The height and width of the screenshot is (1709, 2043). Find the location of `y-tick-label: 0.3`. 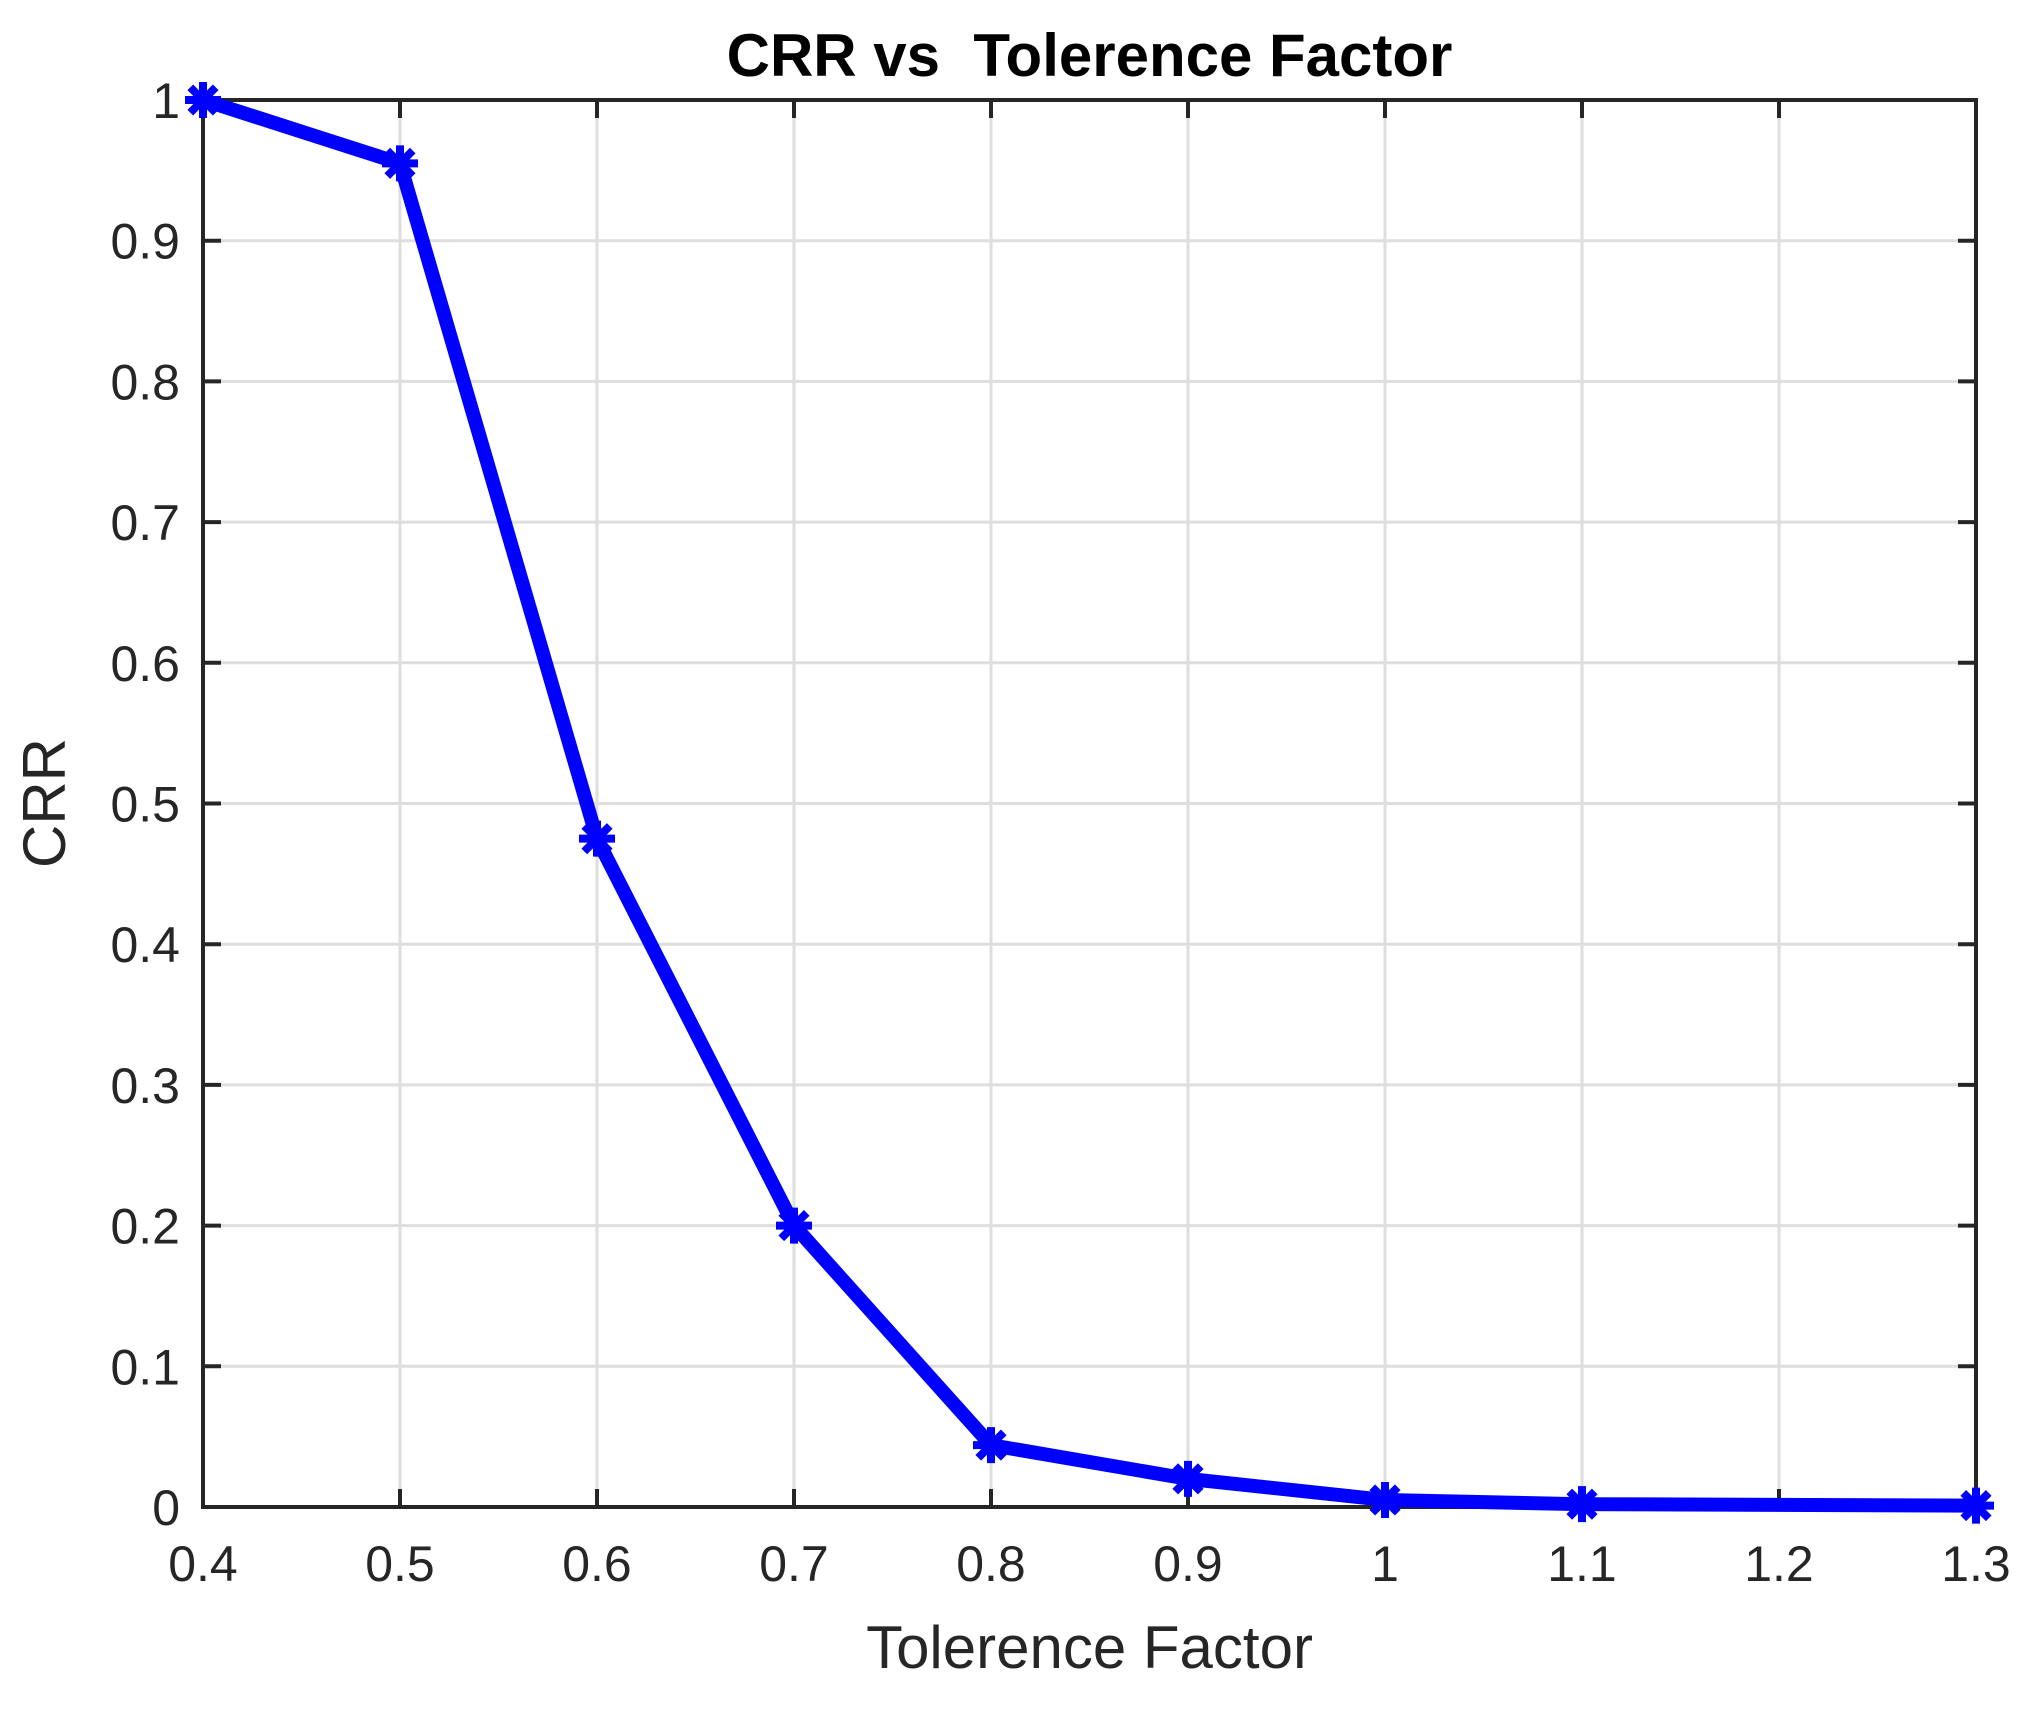

y-tick-label: 0.3 is located at coordinates (145, 1086).